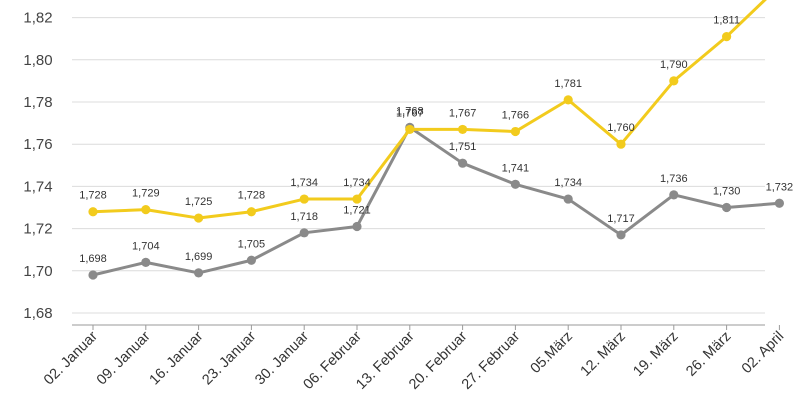  Describe the element at coordinates (37, 102) in the screenshot. I see `y-tick-label: 1,78` at that location.